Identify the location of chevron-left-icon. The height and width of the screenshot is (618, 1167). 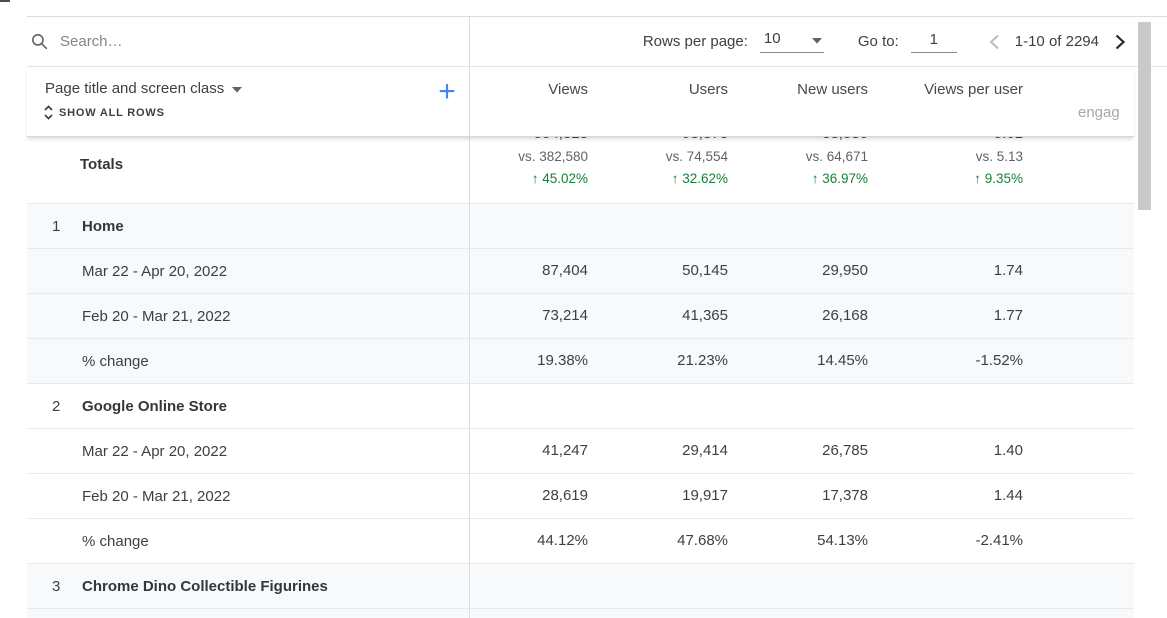
(994, 41).